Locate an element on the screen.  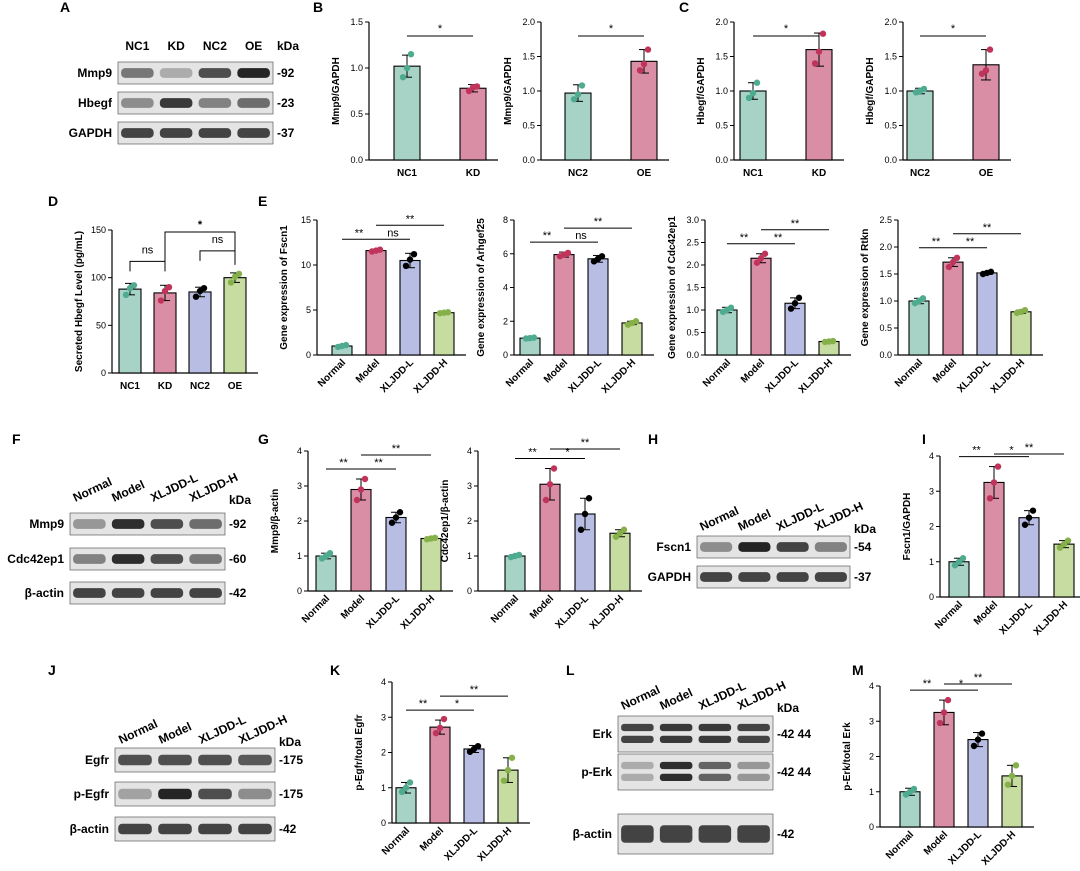
y-tick-label: 0.0 is located at coordinates (356, 160).